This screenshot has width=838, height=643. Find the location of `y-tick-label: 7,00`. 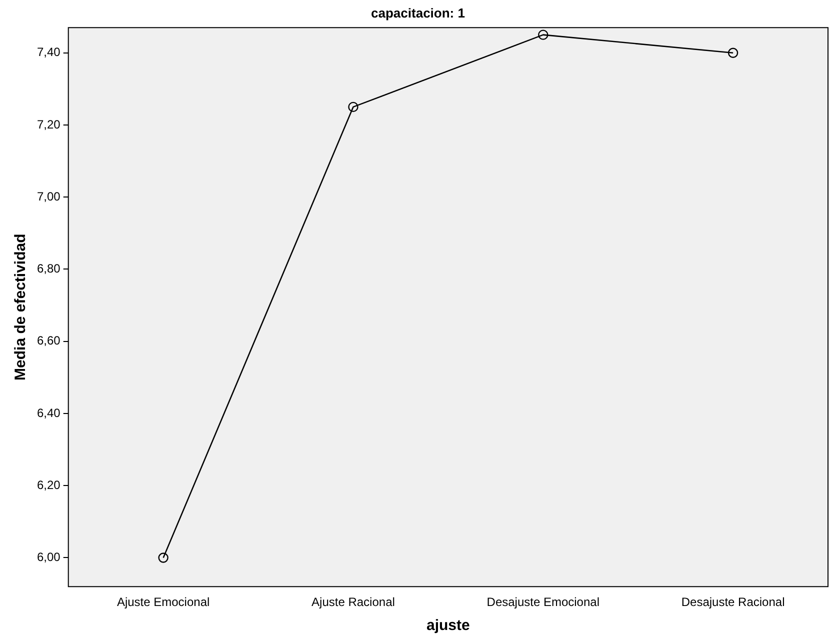

y-tick-label: 7,00 is located at coordinates (48, 196).